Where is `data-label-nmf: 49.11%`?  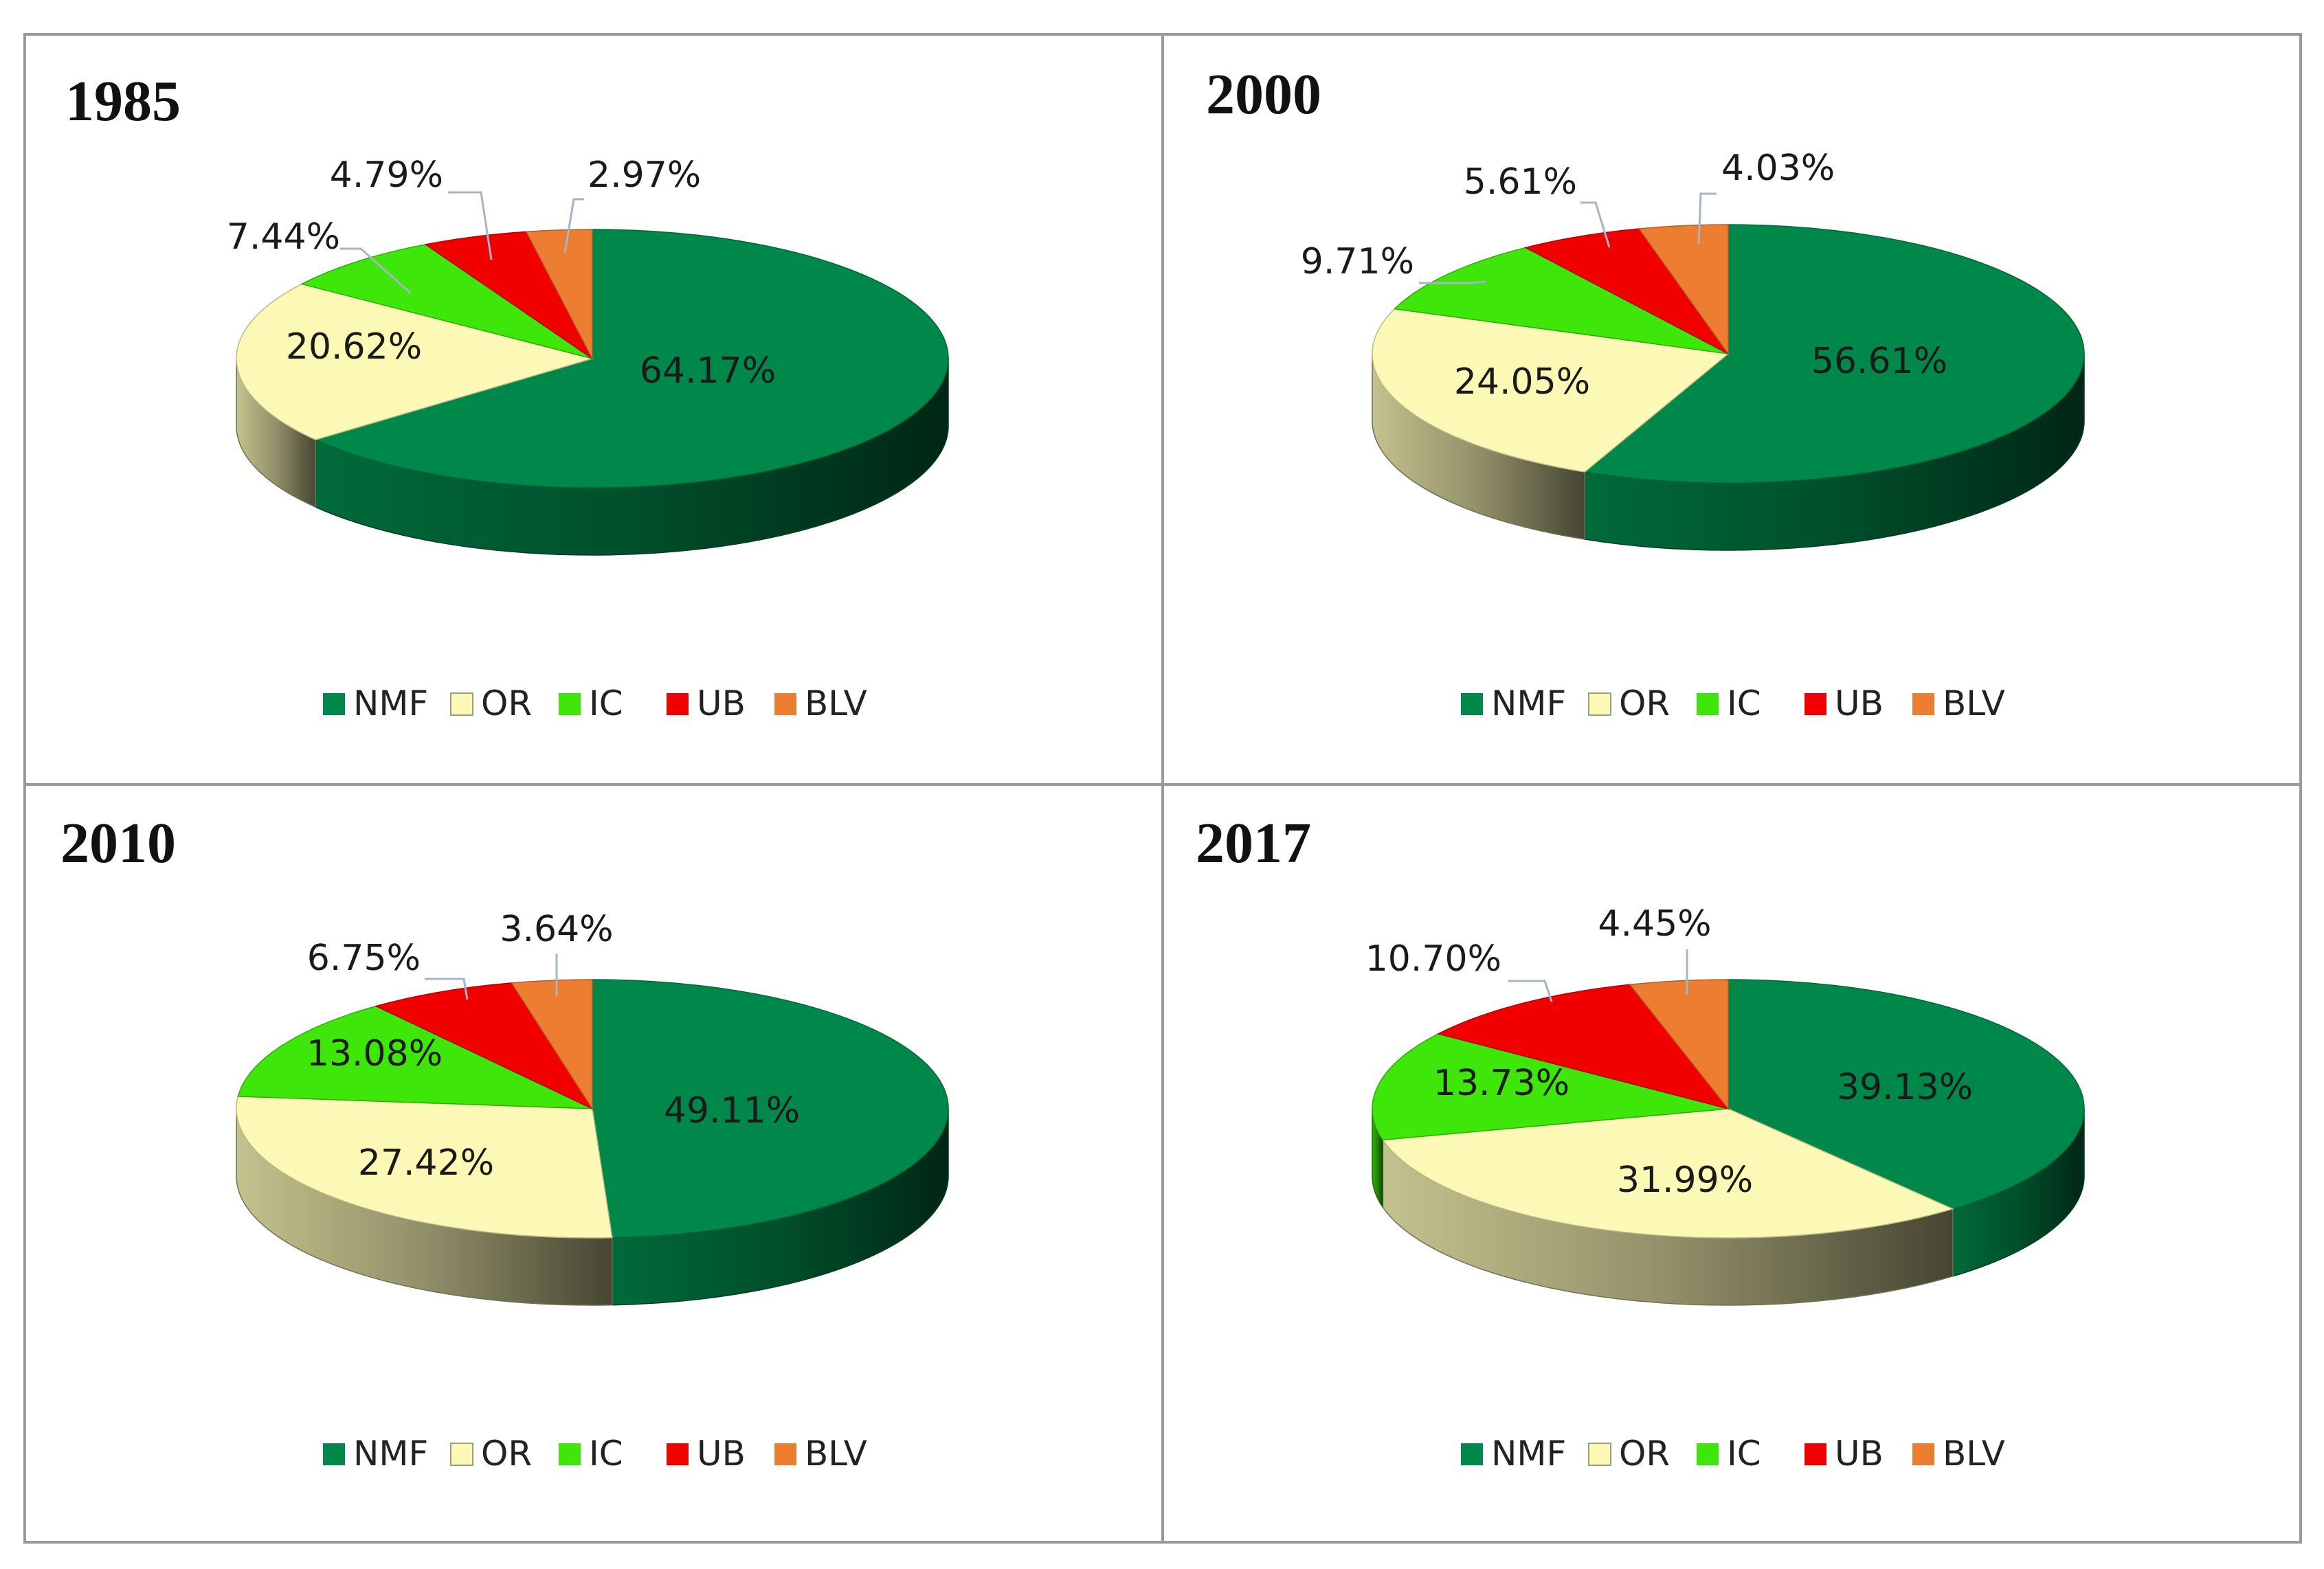 data-label-nmf: 49.11% is located at coordinates (732, 1110).